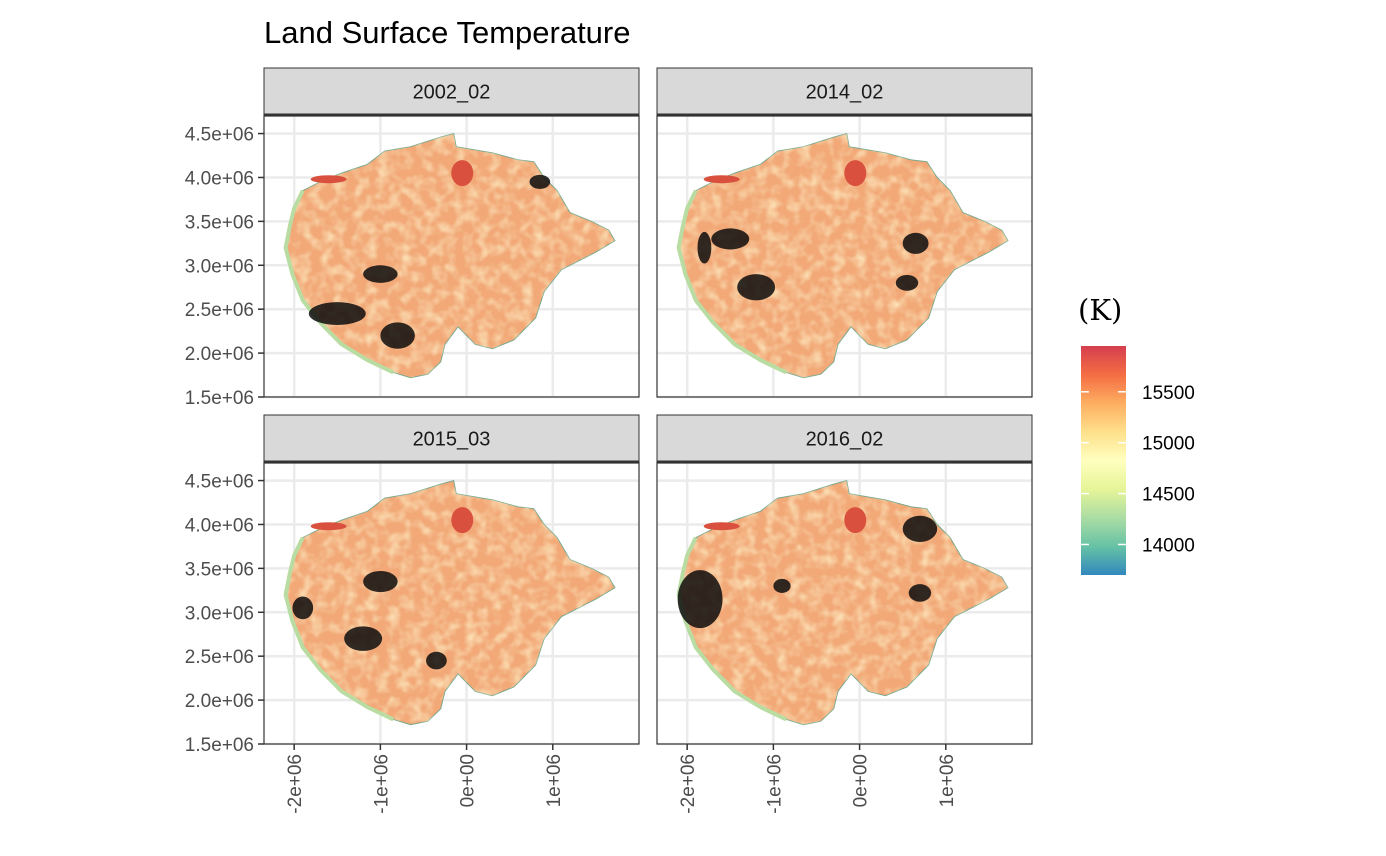  What do you see at coordinates (447, 32) in the screenshot?
I see `chart-title: Land Surface Temperature` at bounding box center [447, 32].